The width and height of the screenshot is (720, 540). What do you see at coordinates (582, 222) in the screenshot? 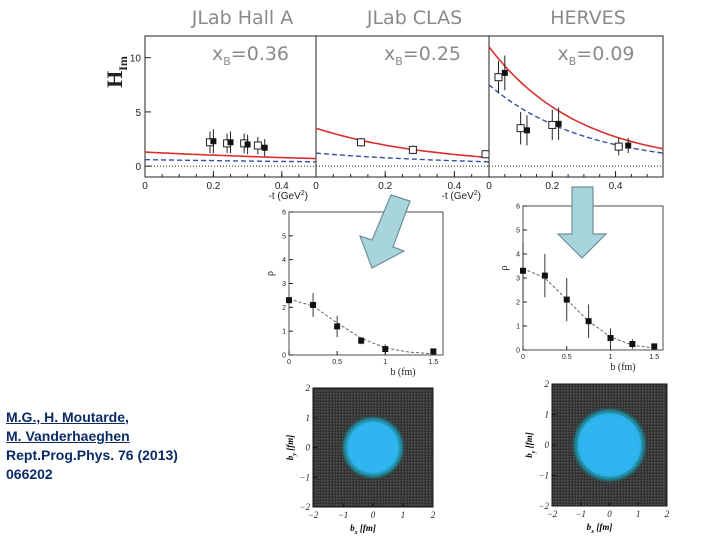
I see `arrow-right` at bounding box center [582, 222].